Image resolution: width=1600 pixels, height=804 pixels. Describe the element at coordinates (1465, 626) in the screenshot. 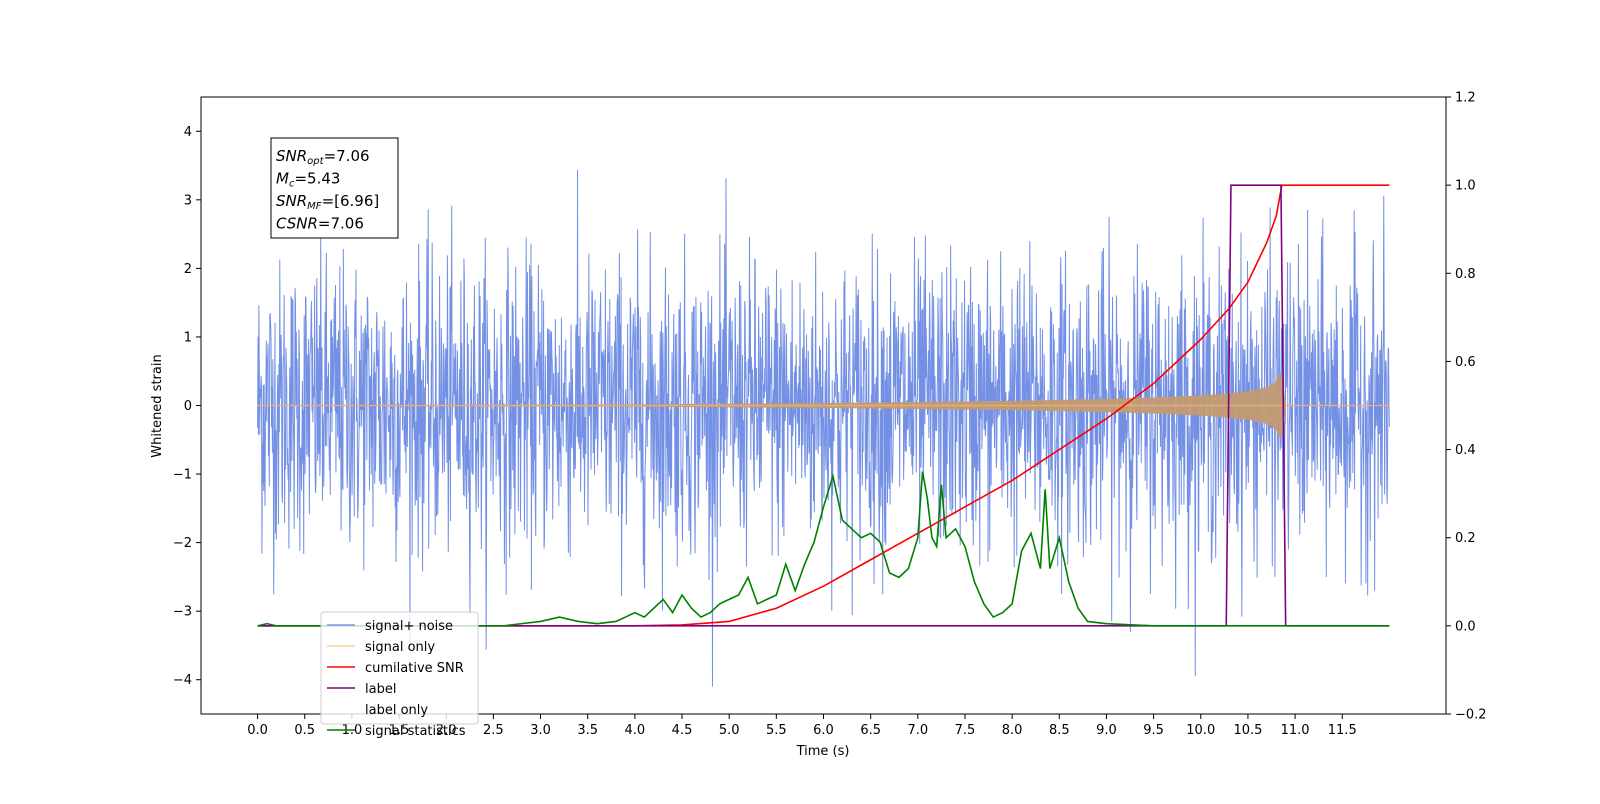

I see `y2-tick-label: 0.0` at that location.